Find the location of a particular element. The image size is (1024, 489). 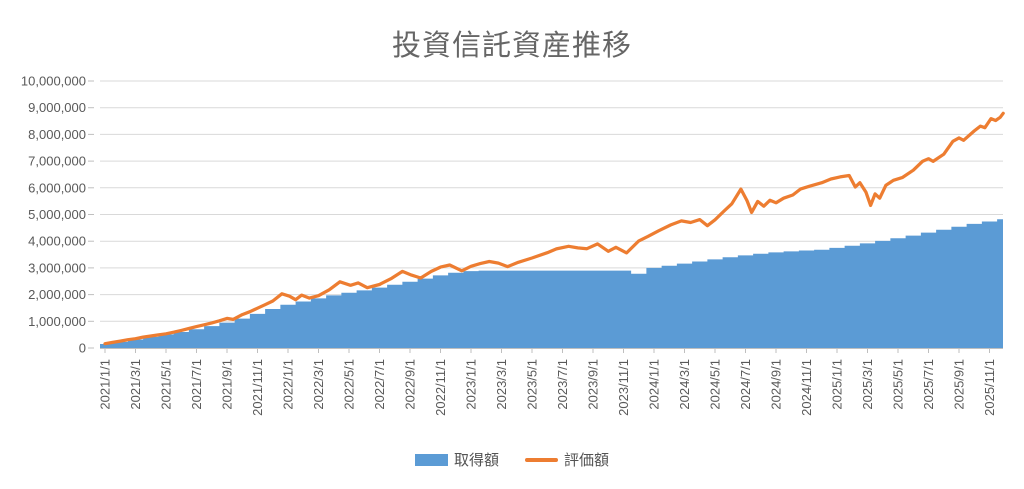

x-tick-label: 2025/7/1 is located at coordinates (928, 384).